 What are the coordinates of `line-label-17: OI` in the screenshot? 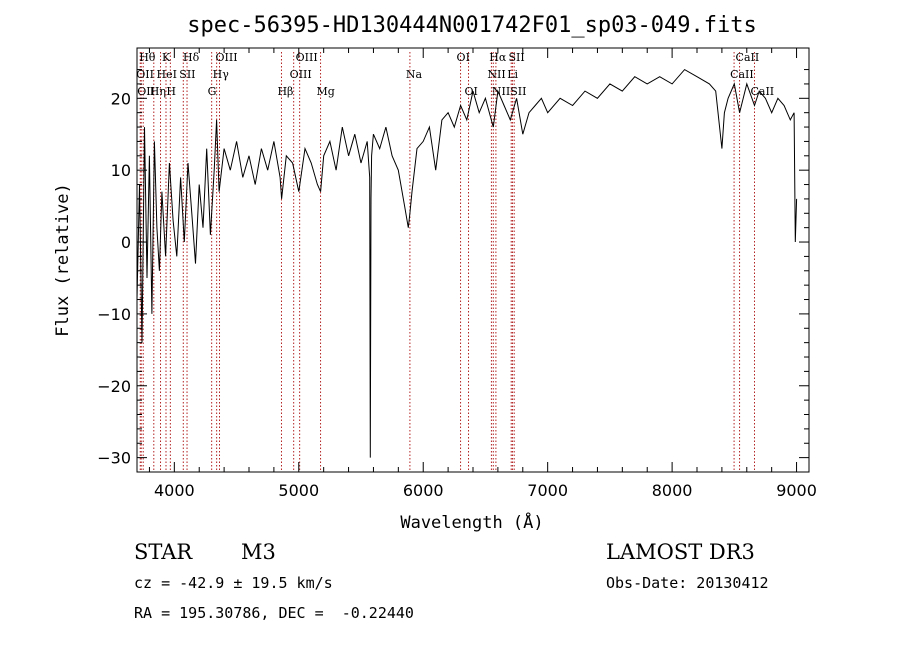 It's located at (463, 57).